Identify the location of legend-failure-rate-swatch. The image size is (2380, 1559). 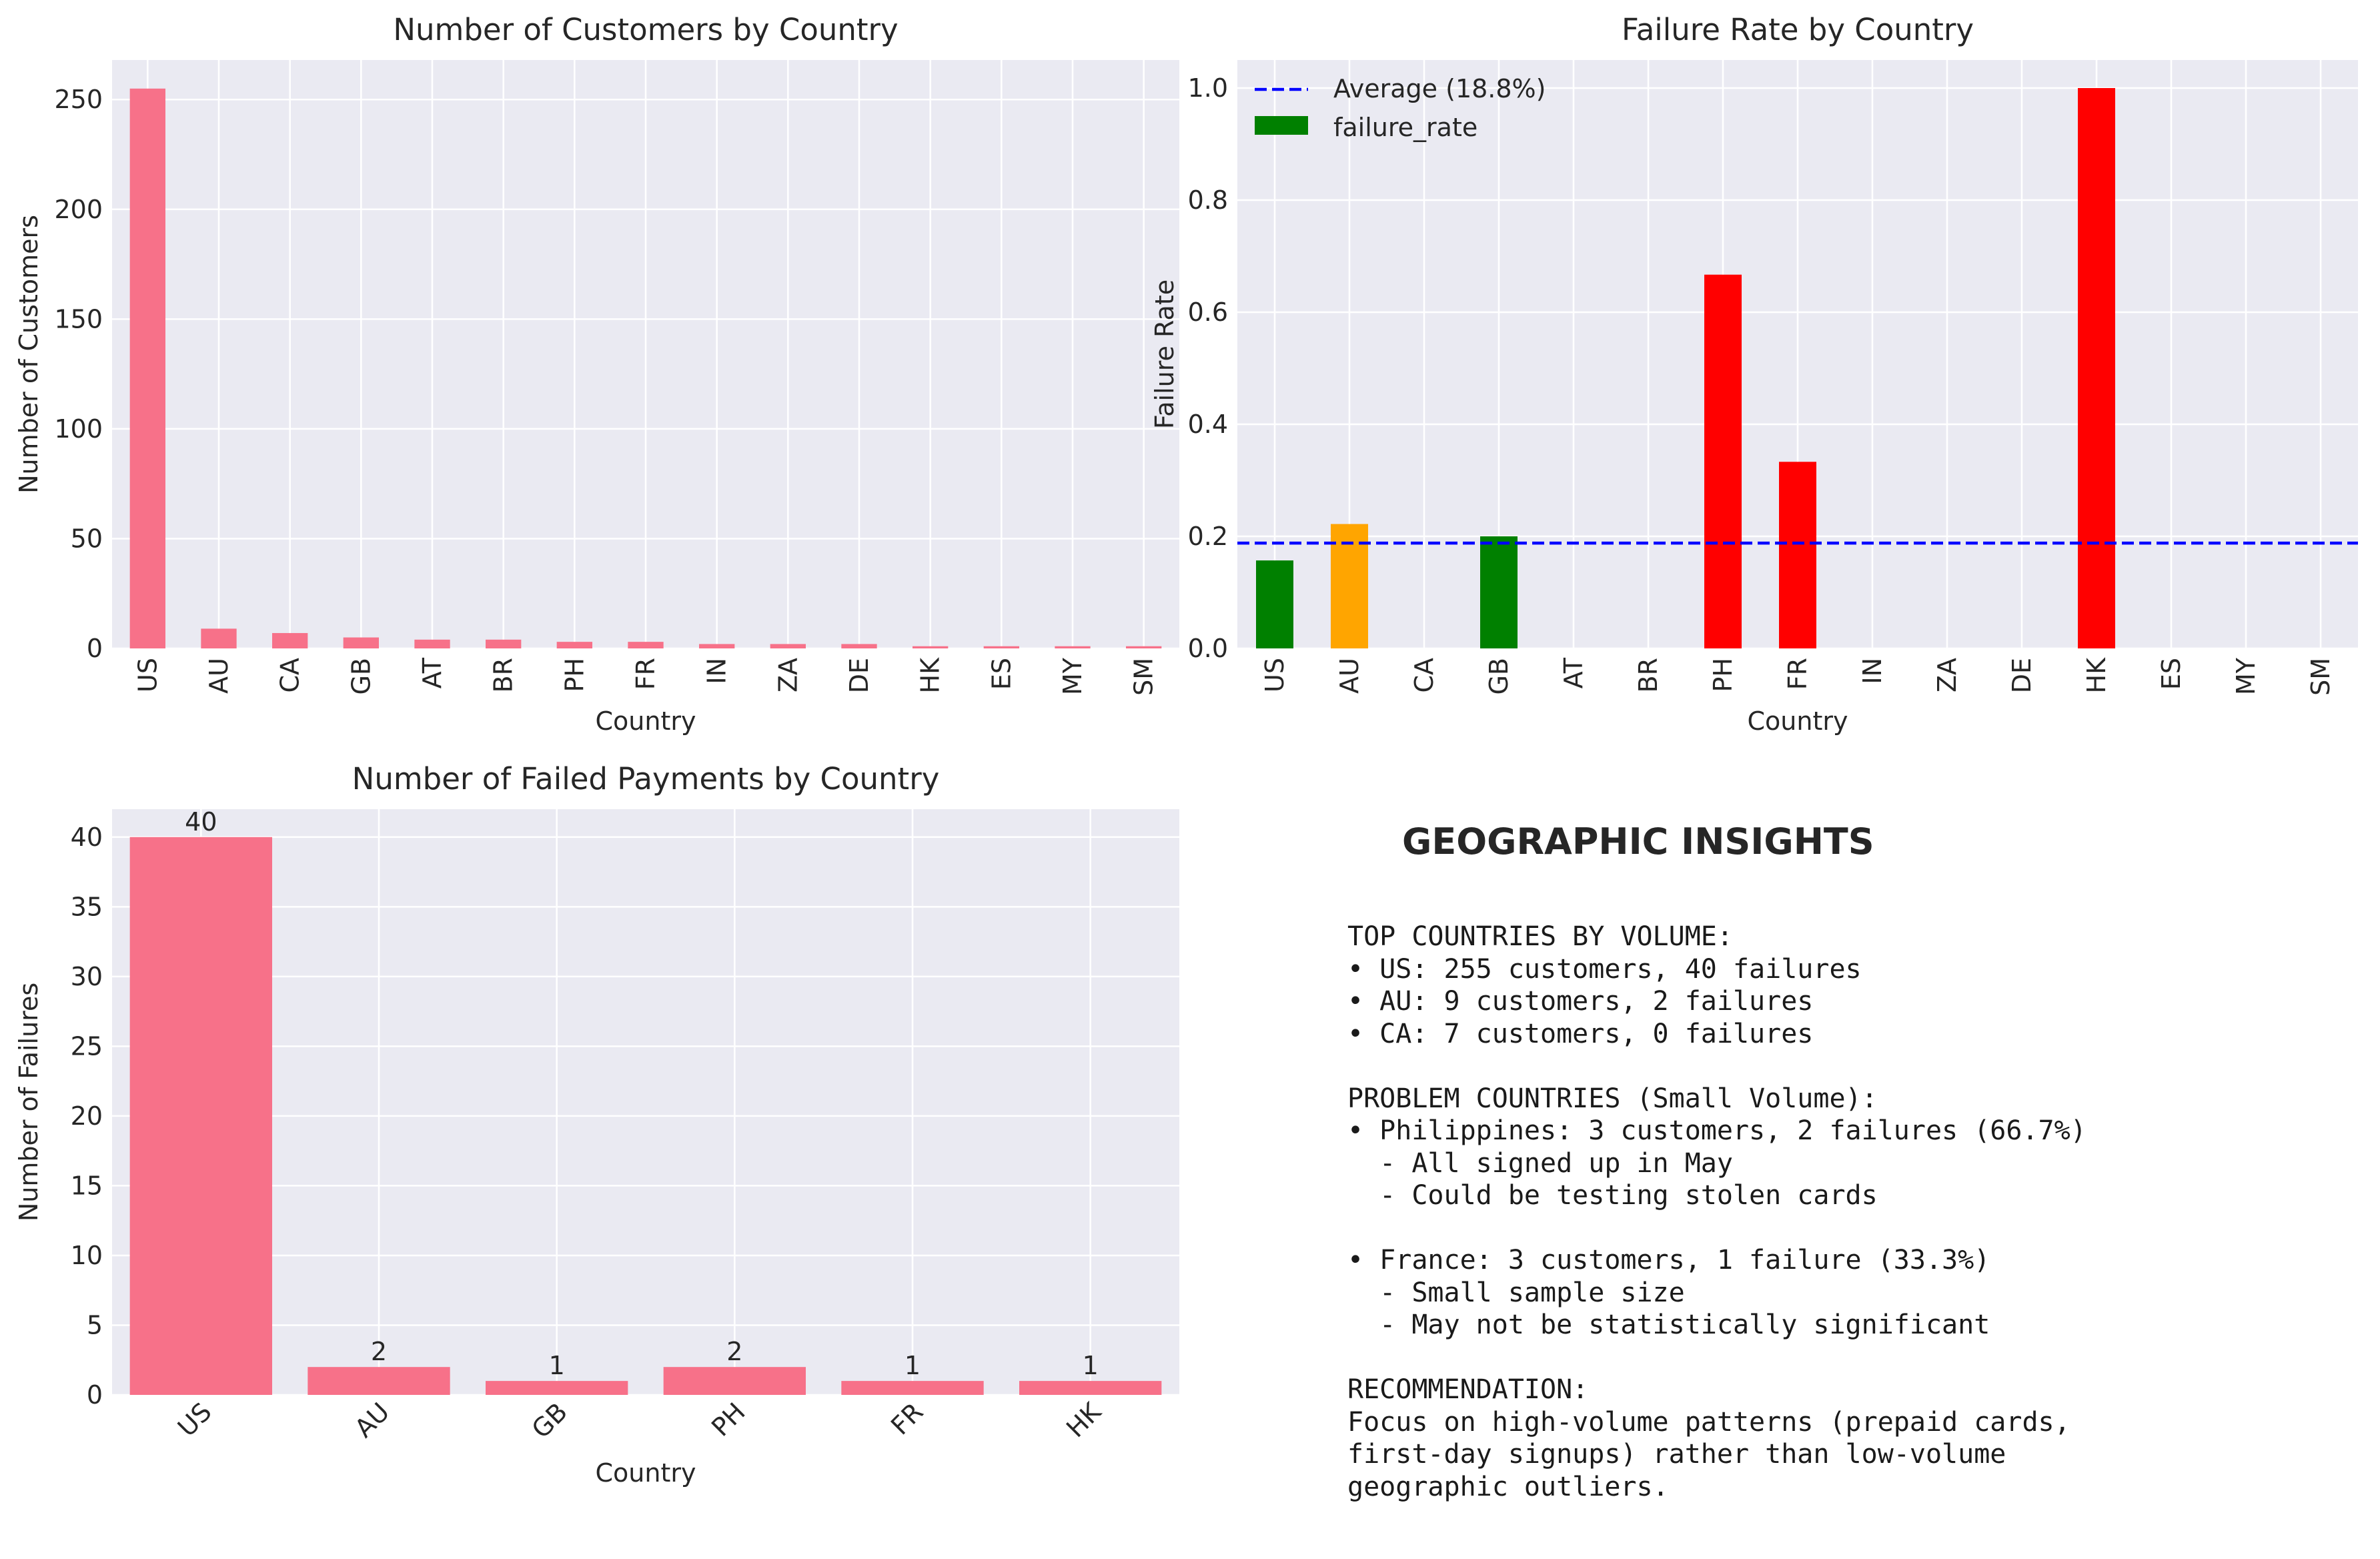
(1281, 125).